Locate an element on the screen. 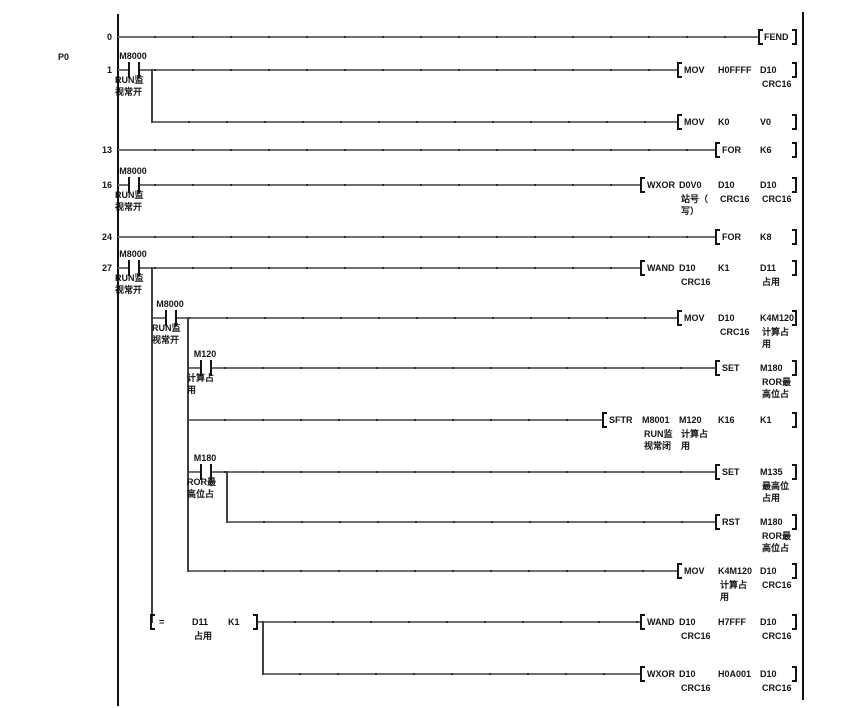 Image resolution: width=847 pixels, height=708 pixels. operand: H0FFFF is located at coordinates (735, 70).